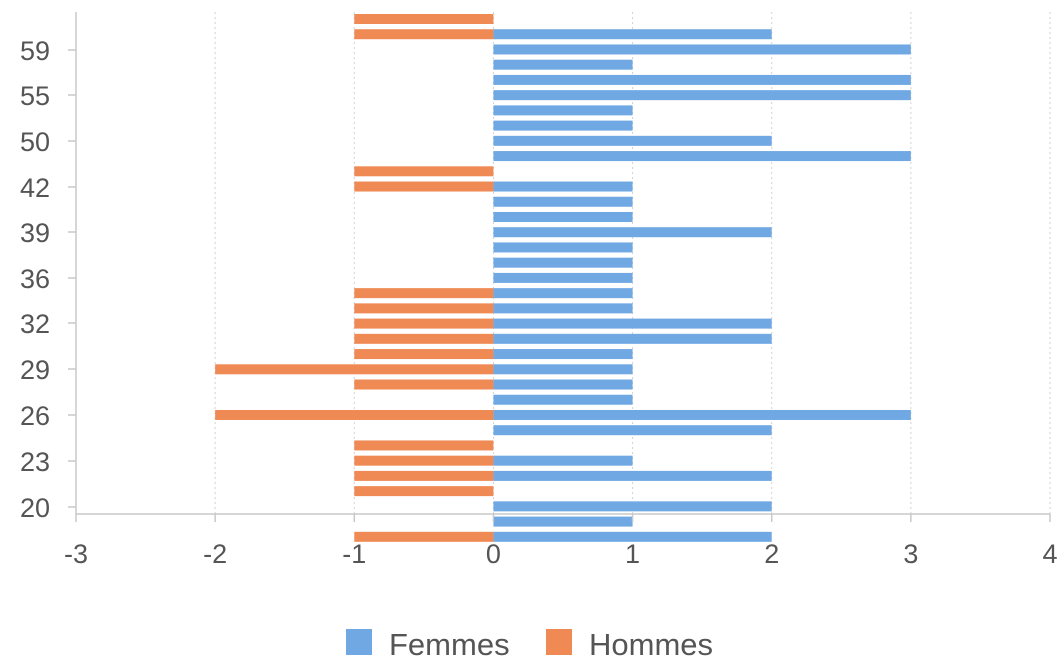  I want to click on y-tick-label-59: 59, so click(35, 51).